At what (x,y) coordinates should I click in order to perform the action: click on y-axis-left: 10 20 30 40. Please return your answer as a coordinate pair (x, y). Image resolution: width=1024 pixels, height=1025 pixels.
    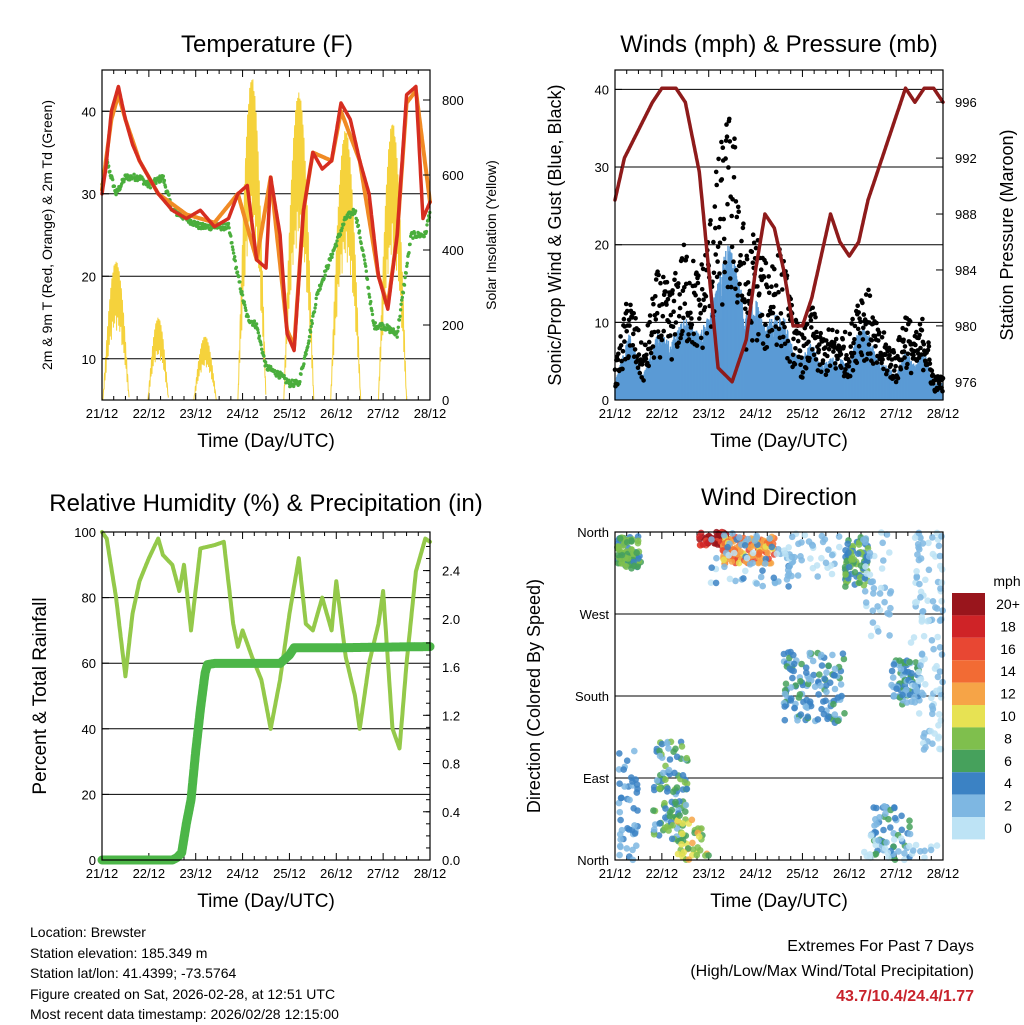
    Looking at the image, I should click on (95, 235).